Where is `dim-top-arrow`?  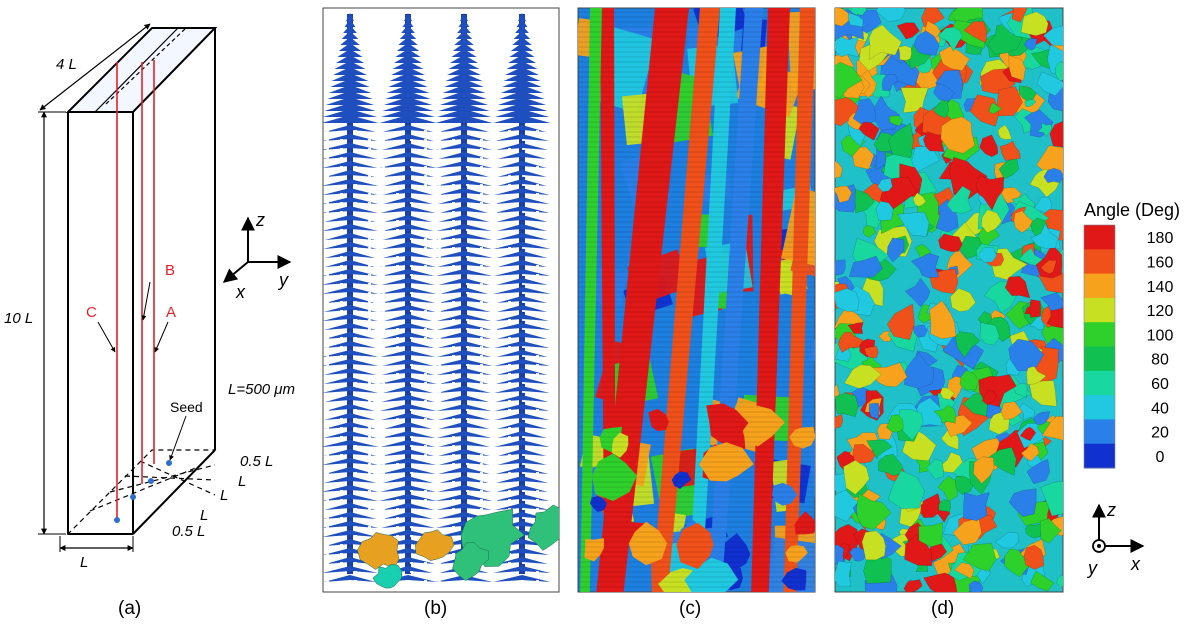 dim-top-arrow is located at coordinates (95, 67).